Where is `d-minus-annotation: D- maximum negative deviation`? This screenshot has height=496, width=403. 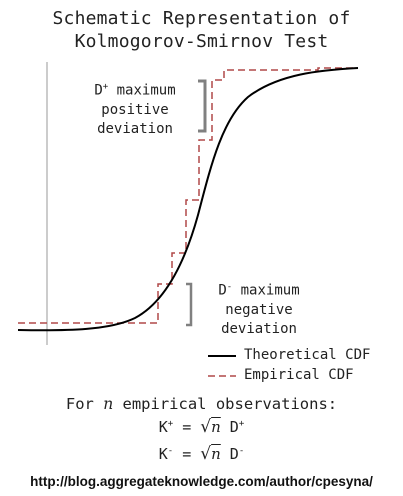 d-minus-annotation: D- maximum negative deviation is located at coordinates (259, 308).